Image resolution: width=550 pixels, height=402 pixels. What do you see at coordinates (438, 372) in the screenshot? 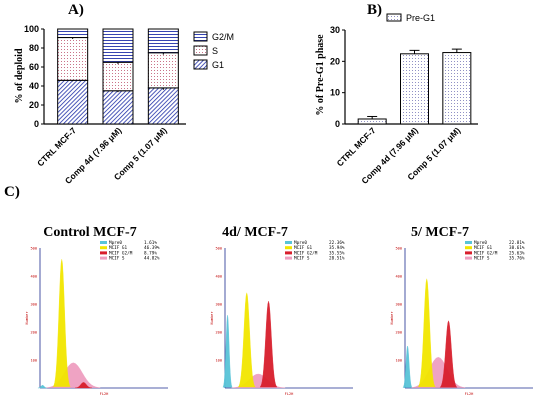
I see `histogram-s-phase-peak` at bounding box center [438, 372].